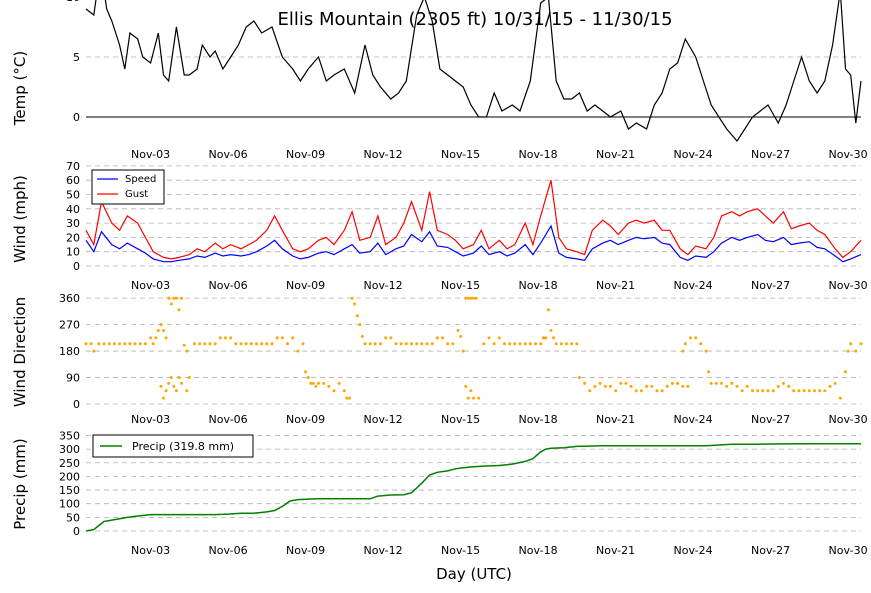 This screenshot has width=871, height=593. What do you see at coordinates (69, 298) in the screenshot?
I see `dir-ytick-label: 360` at bounding box center [69, 298].